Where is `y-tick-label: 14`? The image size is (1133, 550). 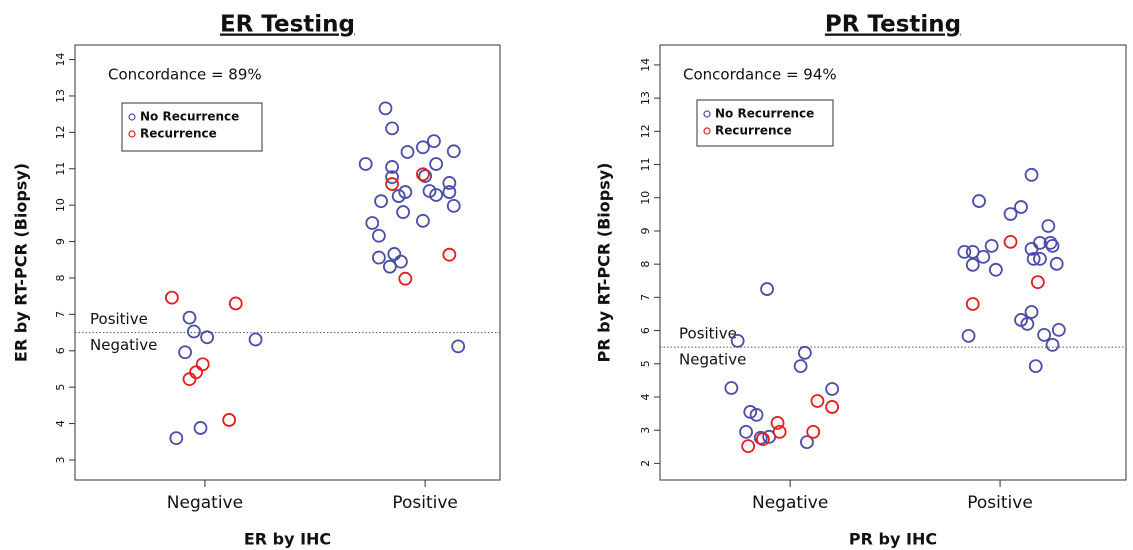
y-tick-label: 14 is located at coordinates (60, 60).